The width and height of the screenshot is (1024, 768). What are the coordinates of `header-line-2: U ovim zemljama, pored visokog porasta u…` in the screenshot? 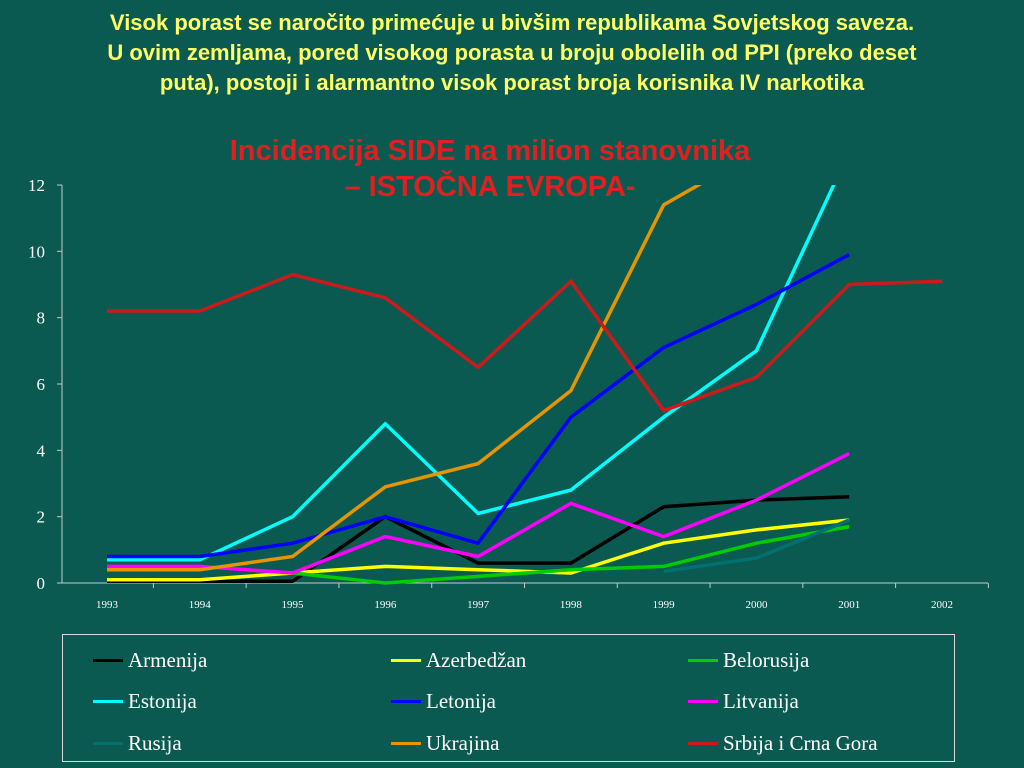 It's located at (512, 52).